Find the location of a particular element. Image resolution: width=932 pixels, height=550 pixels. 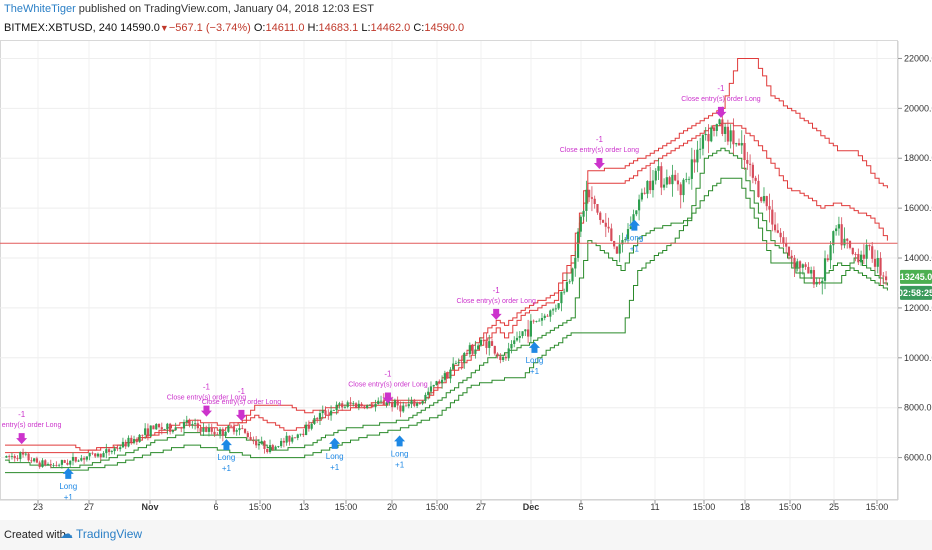

long-signal-qty: +1 is located at coordinates (635, 249).